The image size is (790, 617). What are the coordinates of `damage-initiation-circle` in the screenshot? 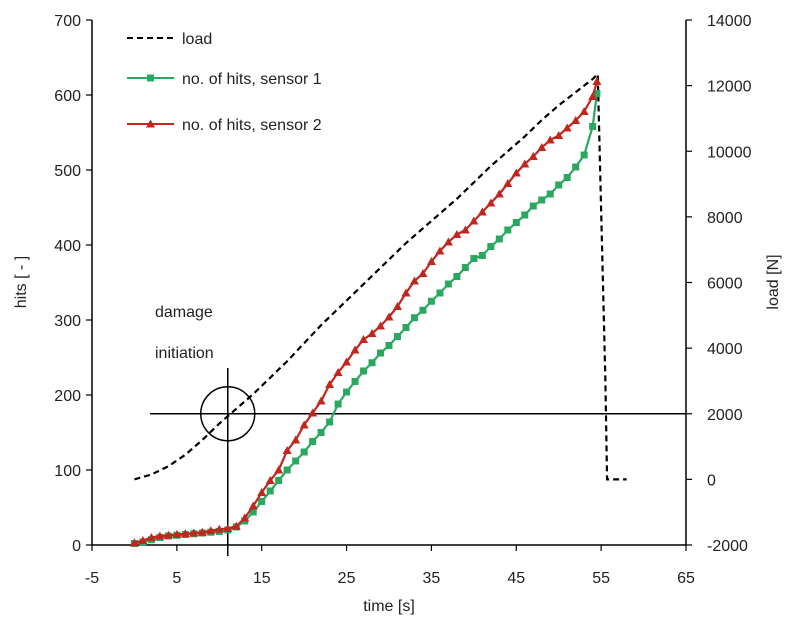 It's located at (228, 414).